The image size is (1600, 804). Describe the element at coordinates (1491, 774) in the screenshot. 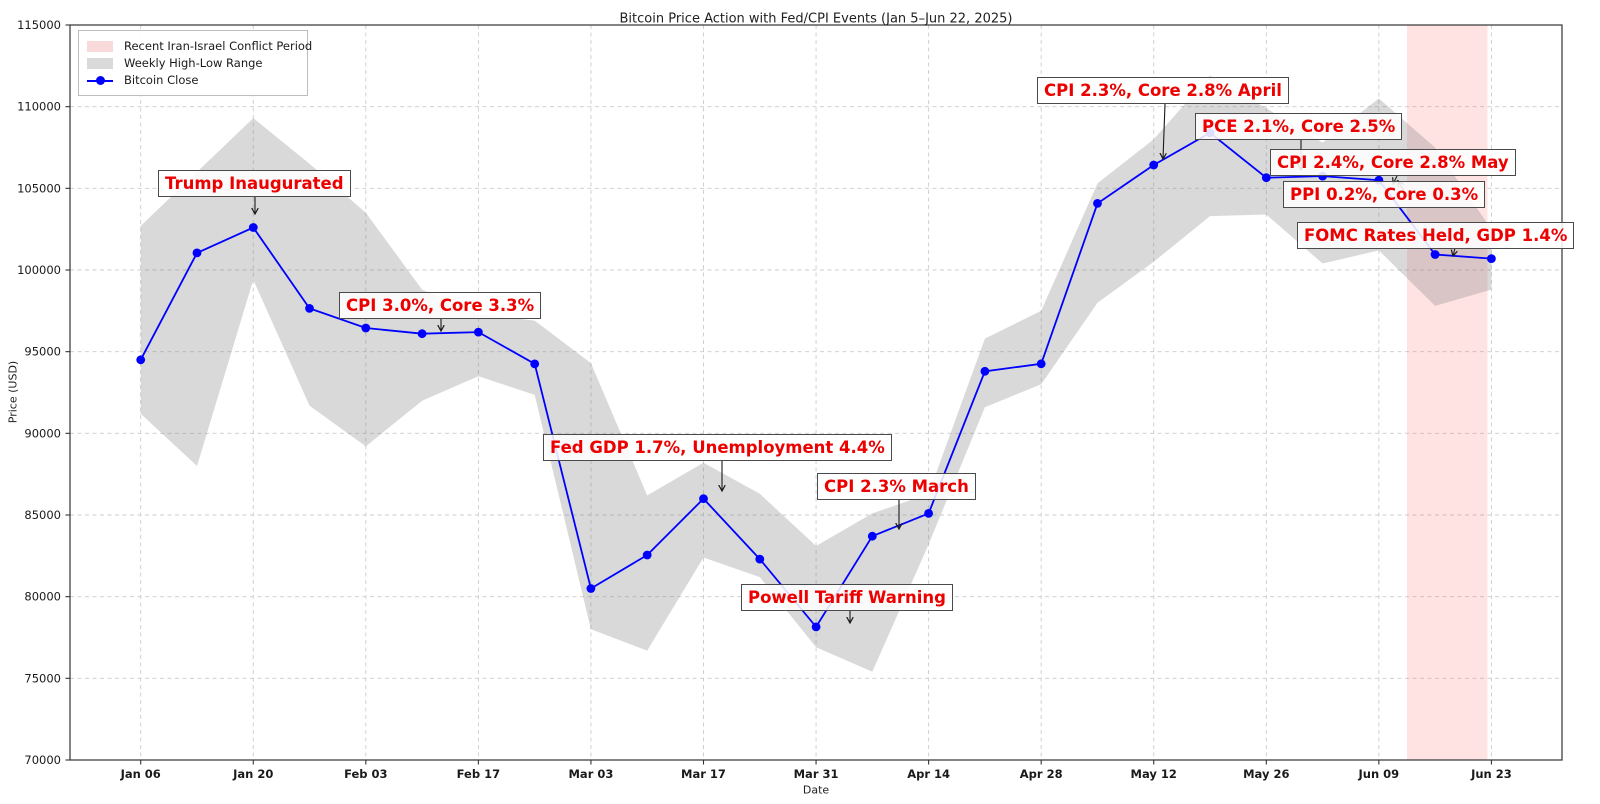

I see `x-tick-label: Jun 23` at that location.